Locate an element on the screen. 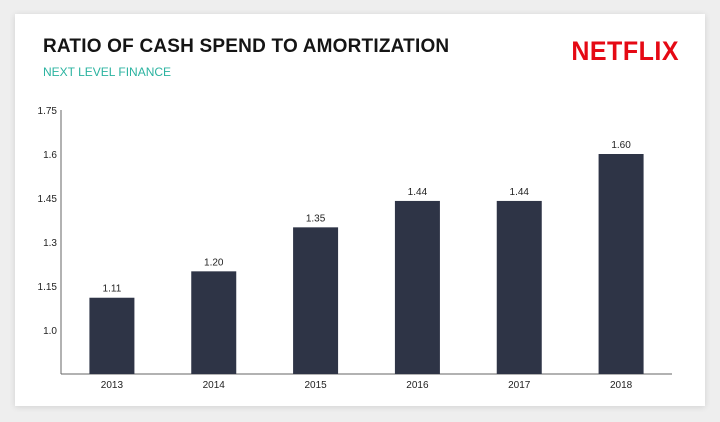 This screenshot has width=720, height=422. x-tick-label: 2016 is located at coordinates (417, 385).